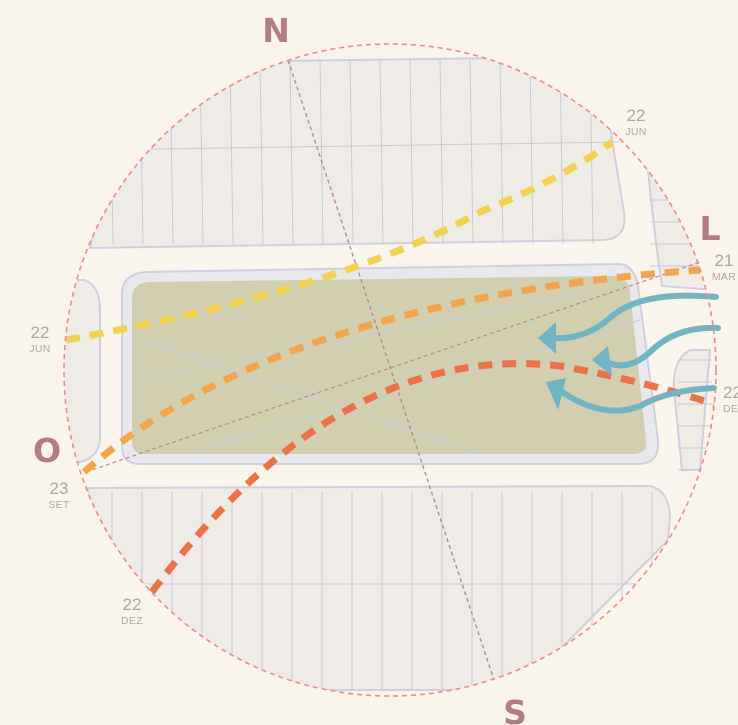 The image size is (738, 725). What do you see at coordinates (515, 709) in the screenshot?
I see `south-label: S` at bounding box center [515, 709].